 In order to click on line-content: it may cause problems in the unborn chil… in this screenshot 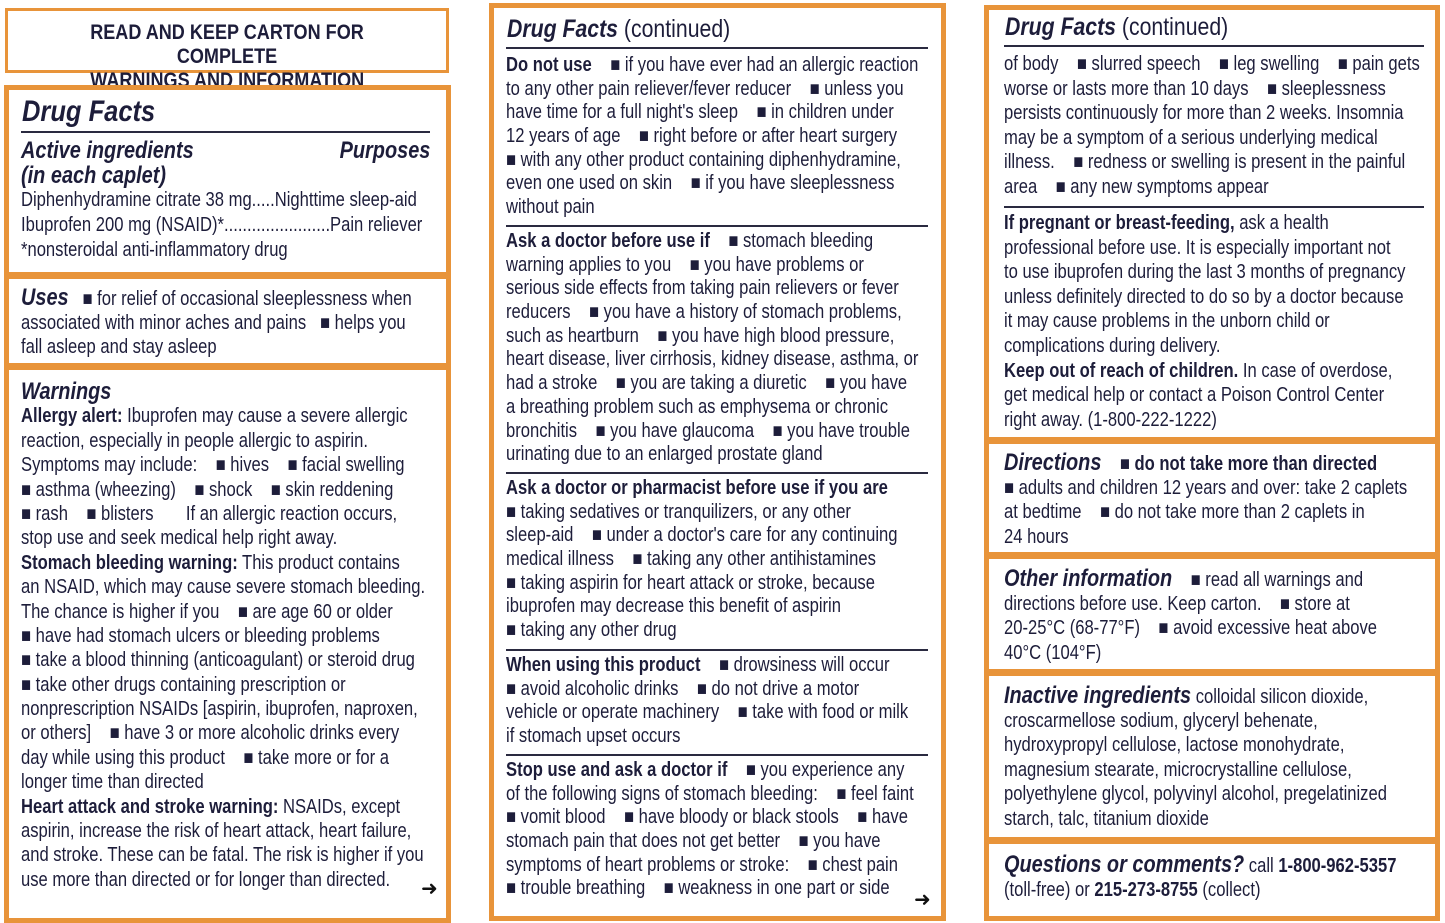, I will do `click(1167, 321)`.